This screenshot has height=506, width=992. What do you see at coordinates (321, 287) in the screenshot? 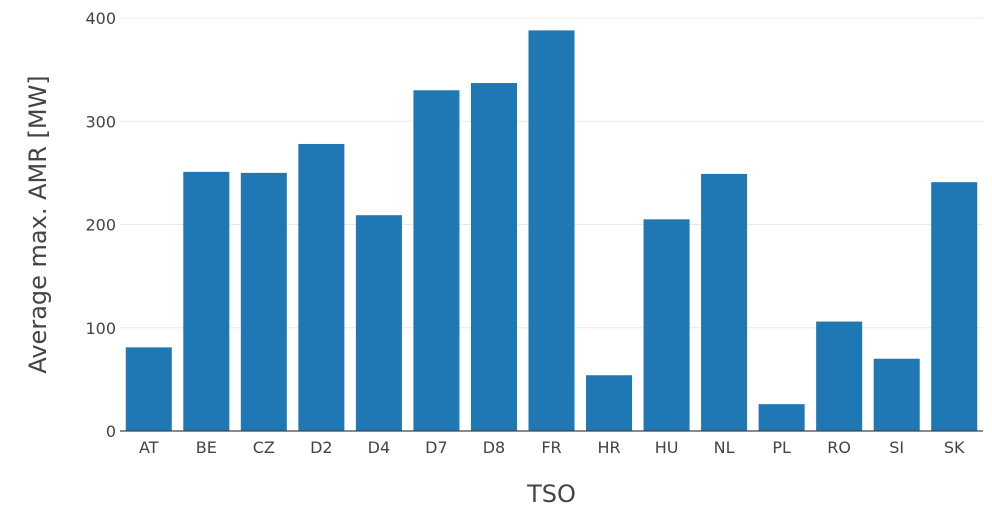
I see `bar-d2` at bounding box center [321, 287].